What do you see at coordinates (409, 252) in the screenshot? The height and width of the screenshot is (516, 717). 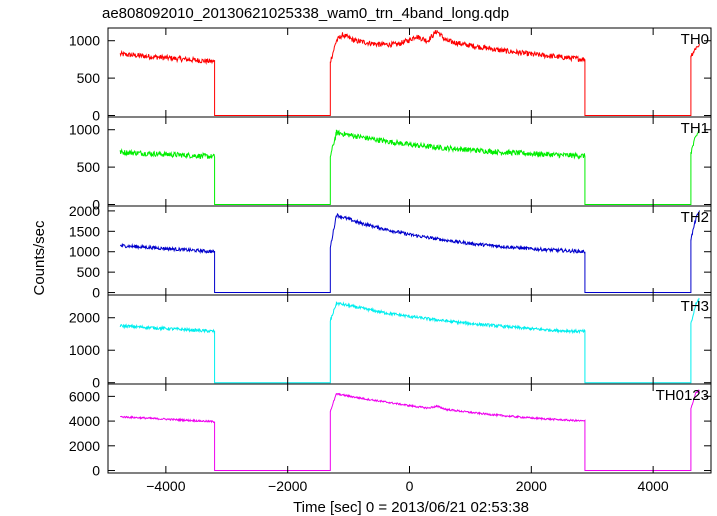 I see `series-line-th2` at bounding box center [409, 252].